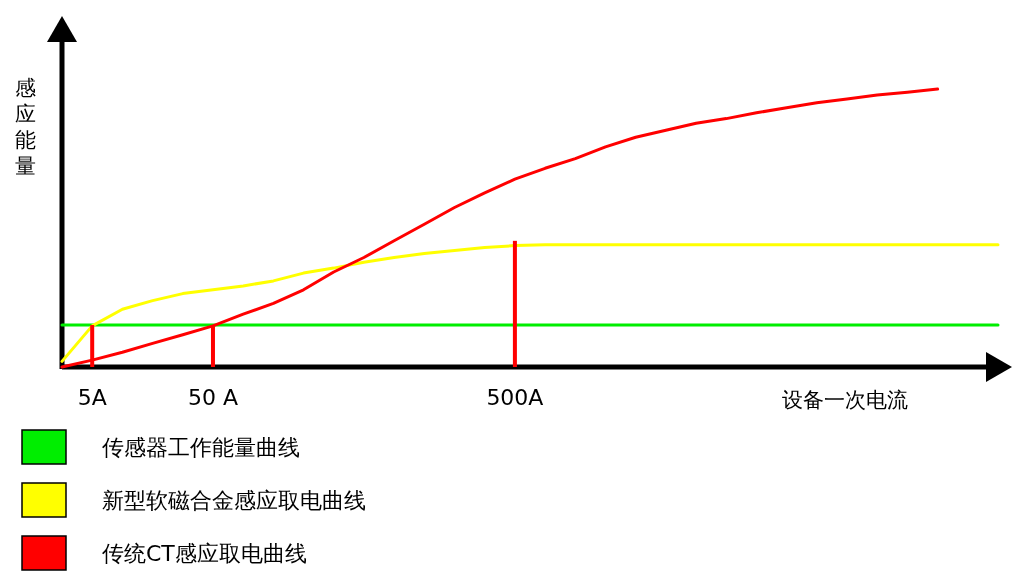 The height and width of the screenshot is (576, 1022). I want to click on legend-label: 传统CT感应取电曲线, so click(204, 553).